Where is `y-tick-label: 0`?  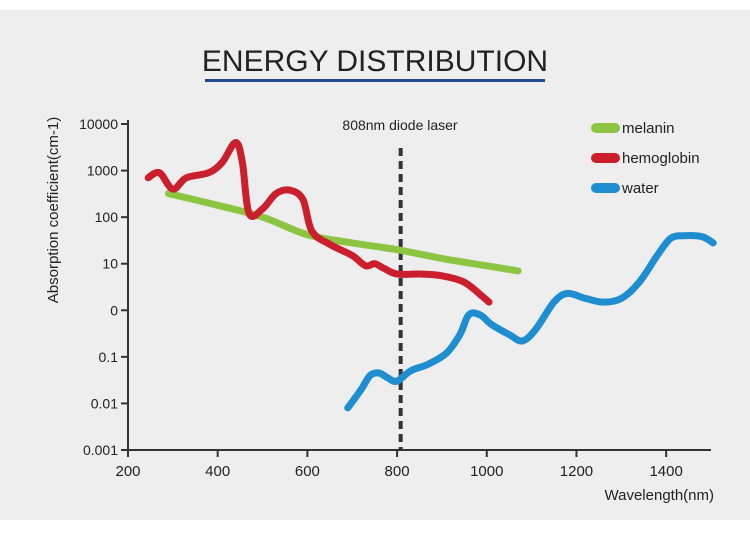
y-tick-label: 0 is located at coordinates (114, 310).